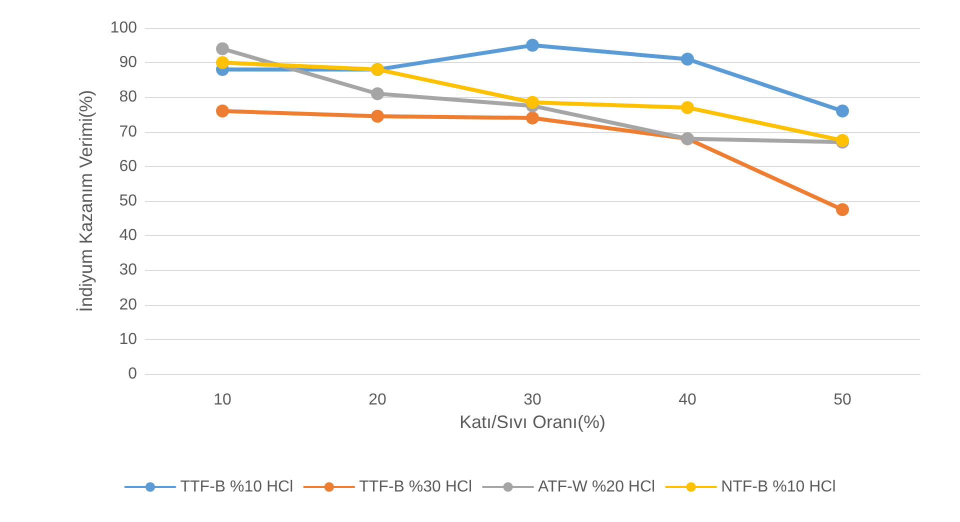 This screenshot has width=960, height=522. Describe the element at coordinates (86, 201) in the screenshot. I see `y-axis-title: İndiyum Kazanım Verimi(%)` at that location.